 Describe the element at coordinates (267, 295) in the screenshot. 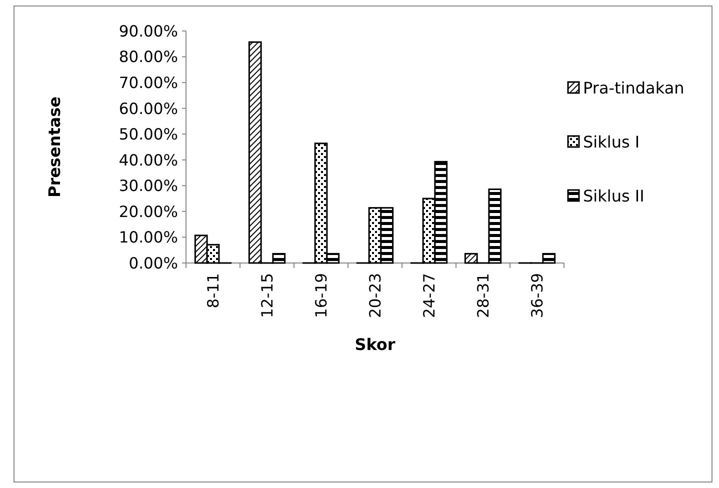

I see `x-tick-label: 12-15` at that location.